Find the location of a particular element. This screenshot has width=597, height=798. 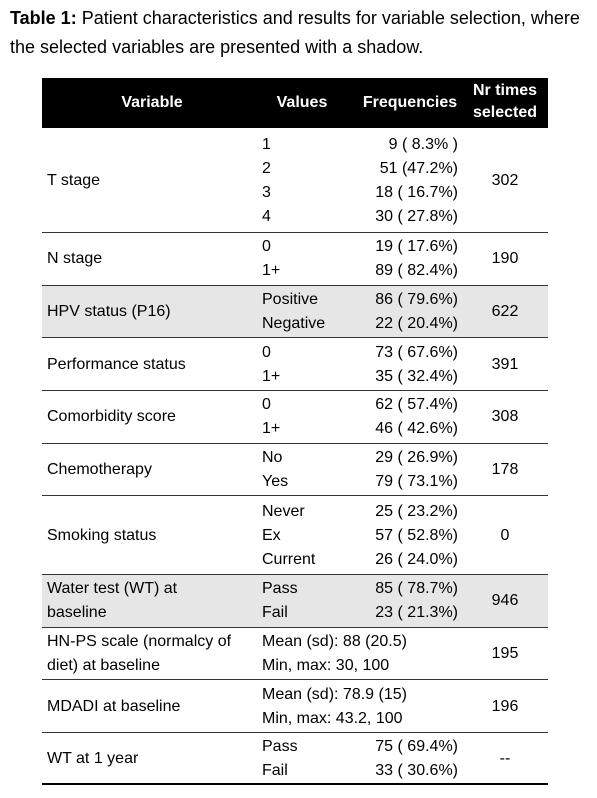

frequency-cell: 33 ( 30.6%) is located at coordinates (416, 771).